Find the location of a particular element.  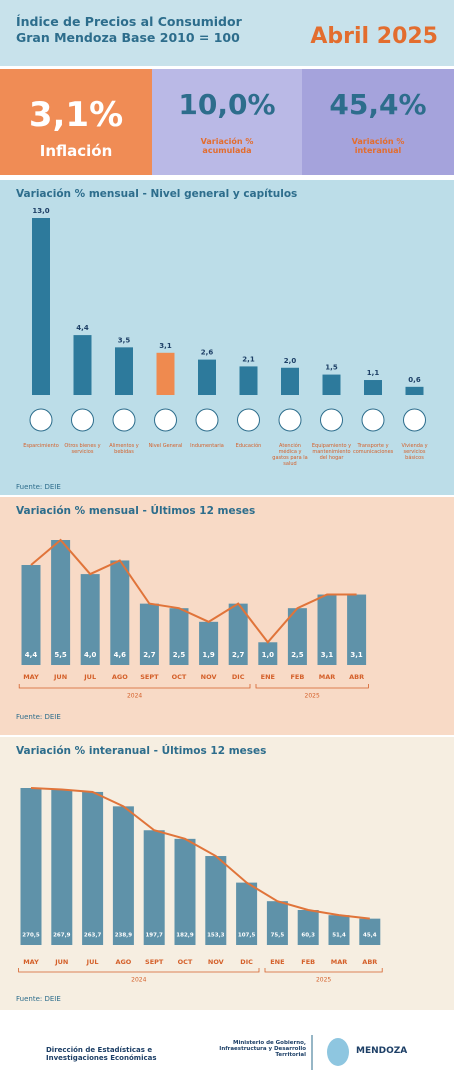

value-label: 51,4 is located at coordinates (339, 936).